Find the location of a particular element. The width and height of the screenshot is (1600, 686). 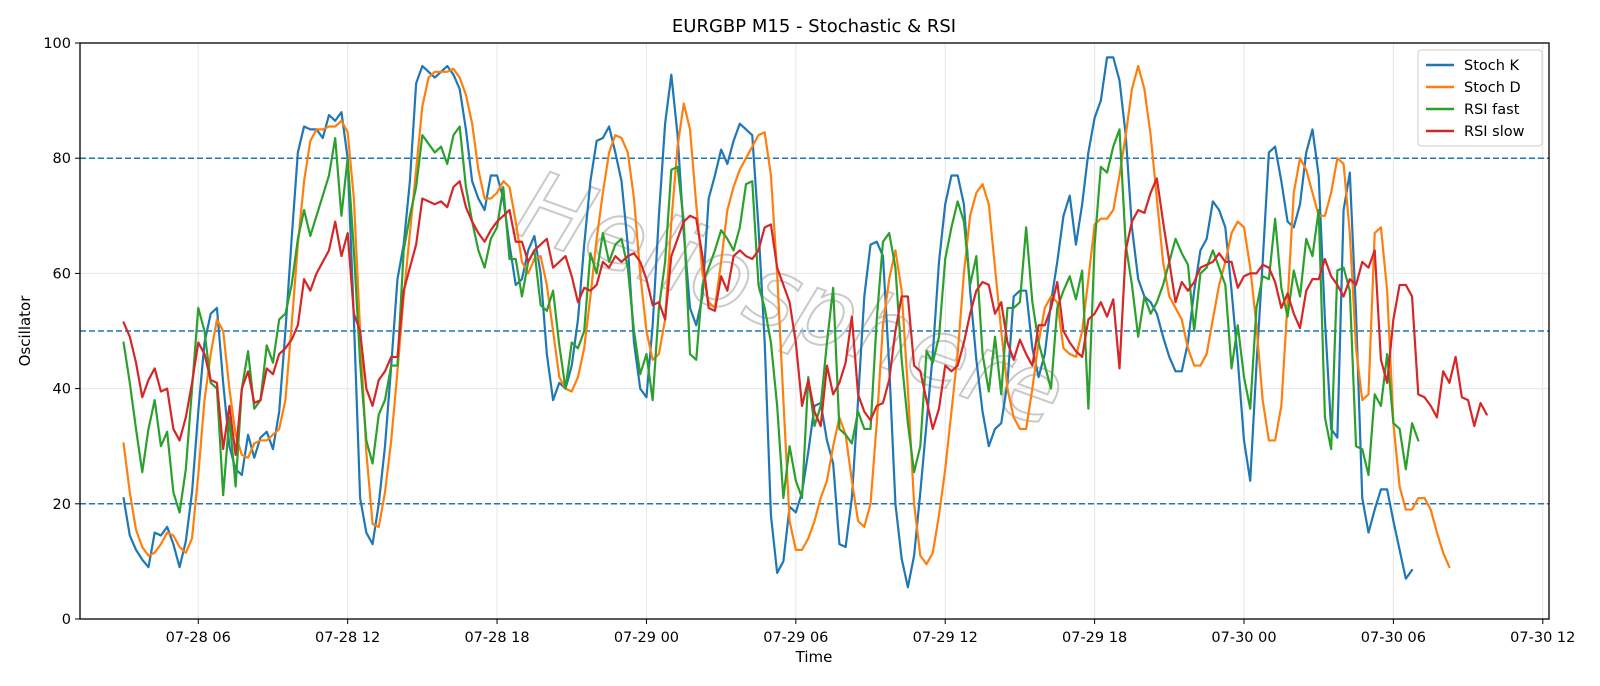

legend-box is located at coordinates (1480, 98).